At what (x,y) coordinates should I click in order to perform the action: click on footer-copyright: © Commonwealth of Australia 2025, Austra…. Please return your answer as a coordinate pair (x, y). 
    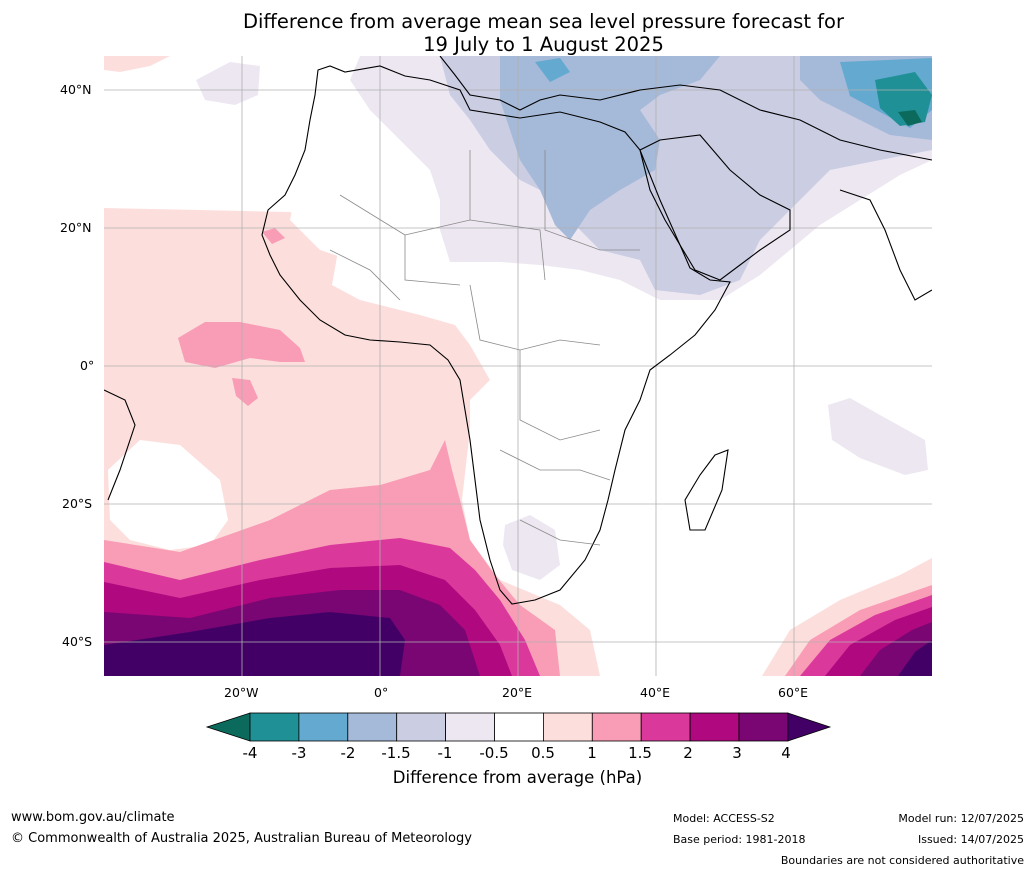
    Looking at the image, I should click on (241, 838).